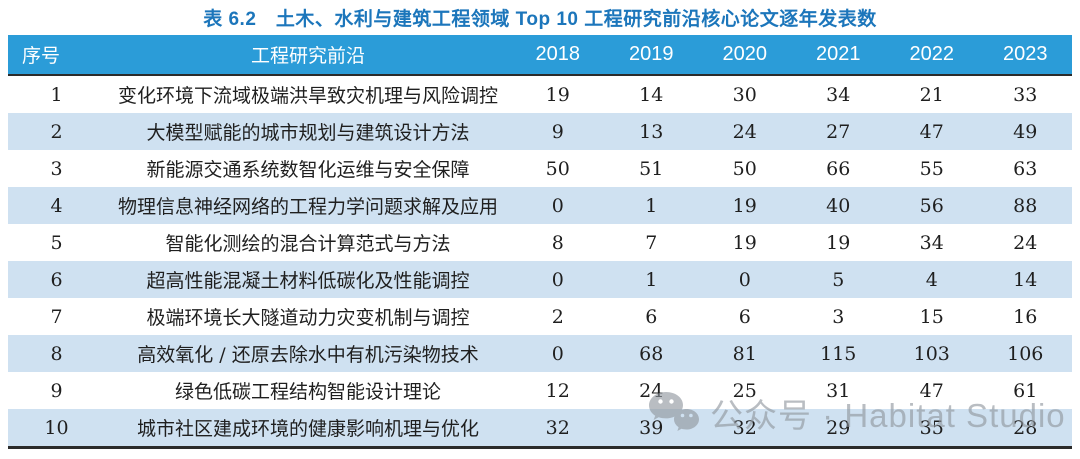 The width and height of the screenshot is (1080, 459). I want to click on table-row: 1 变化环境下流域极端洪旱致灾机理与风险调控 19 14 30 34 21 33, so click(540, 94).